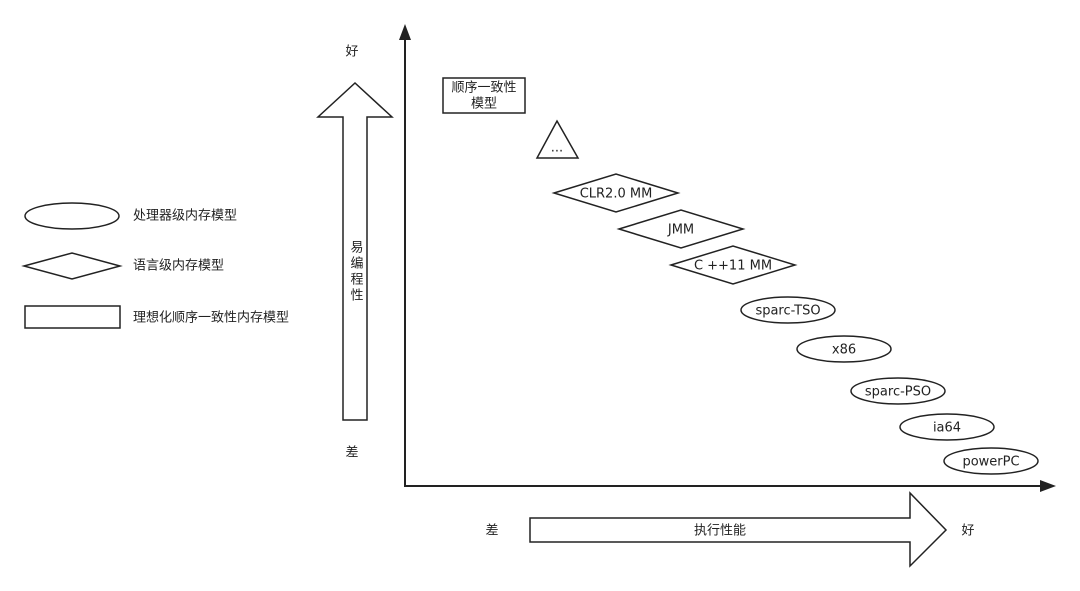 This screenshot has height=591, width=1080. What do you see at coordinates (211, 318) in the screenshot?
I see `legend-label: 理想化顺序一致性内存模型` at bounding box center [211, 318].